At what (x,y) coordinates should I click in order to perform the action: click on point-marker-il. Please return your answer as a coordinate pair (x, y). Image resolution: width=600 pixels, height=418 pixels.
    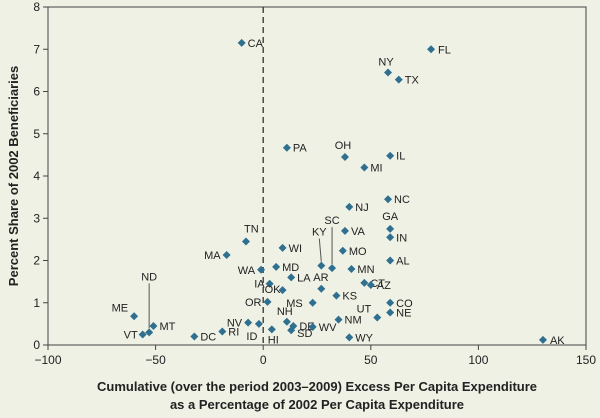
    Looking at the image, I should click on (390, 155).